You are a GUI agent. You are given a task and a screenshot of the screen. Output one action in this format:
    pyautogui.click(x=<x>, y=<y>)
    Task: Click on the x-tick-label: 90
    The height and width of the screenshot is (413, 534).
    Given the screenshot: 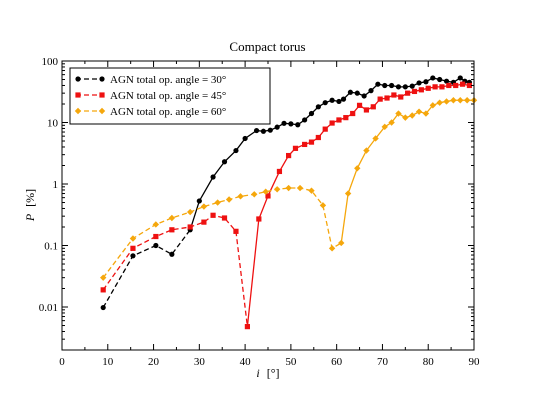 What is the action you would take?
    pyautogui.click(x=475, y=362)
    